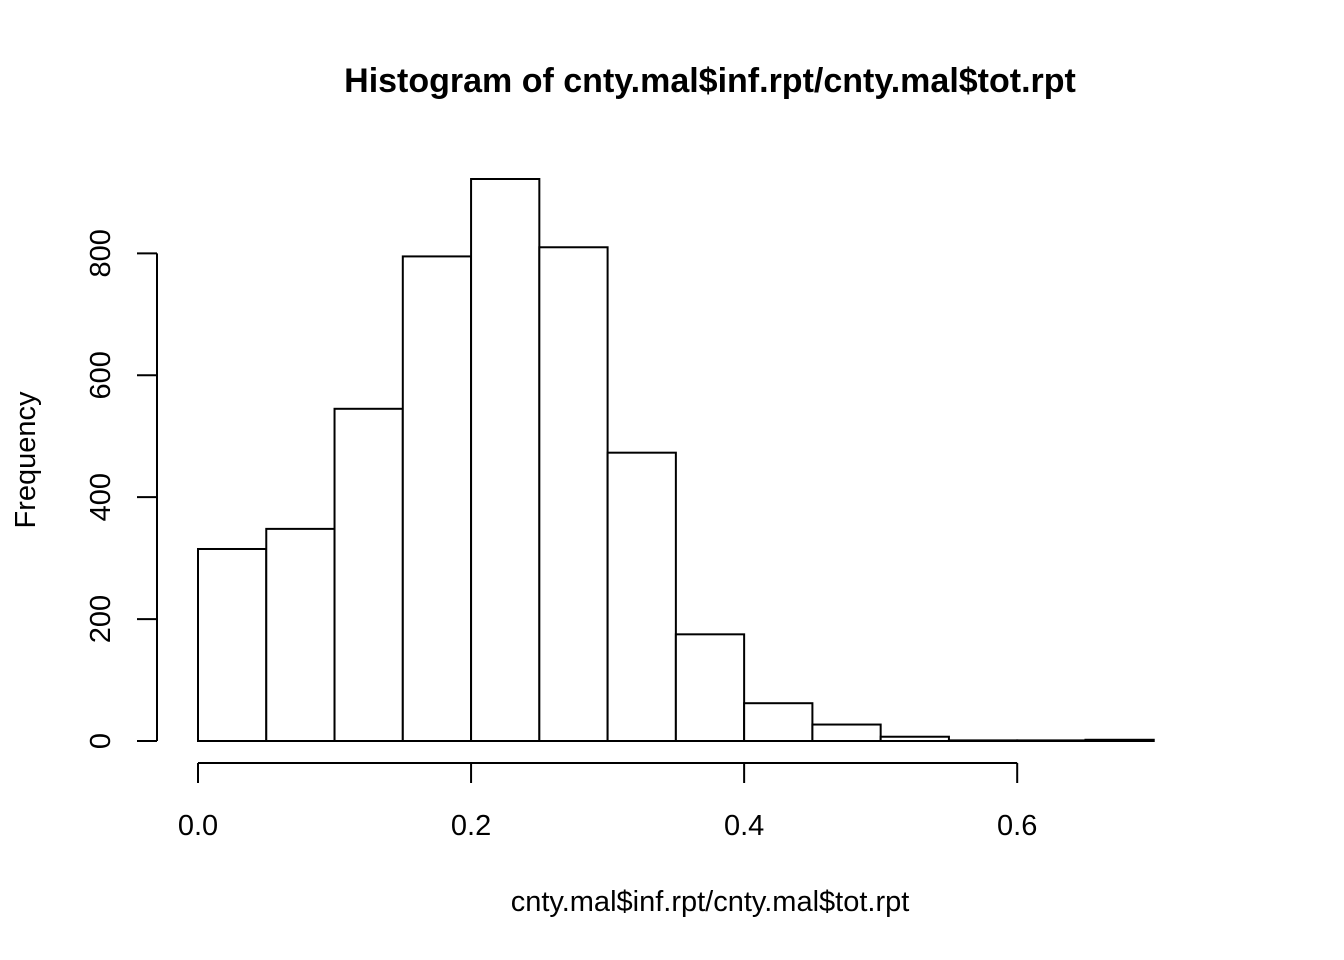  What do you see at coordinates (26, 460) in the screenshot?
I see `y-axis-label: Frequency` at bounding box center [26, 460].